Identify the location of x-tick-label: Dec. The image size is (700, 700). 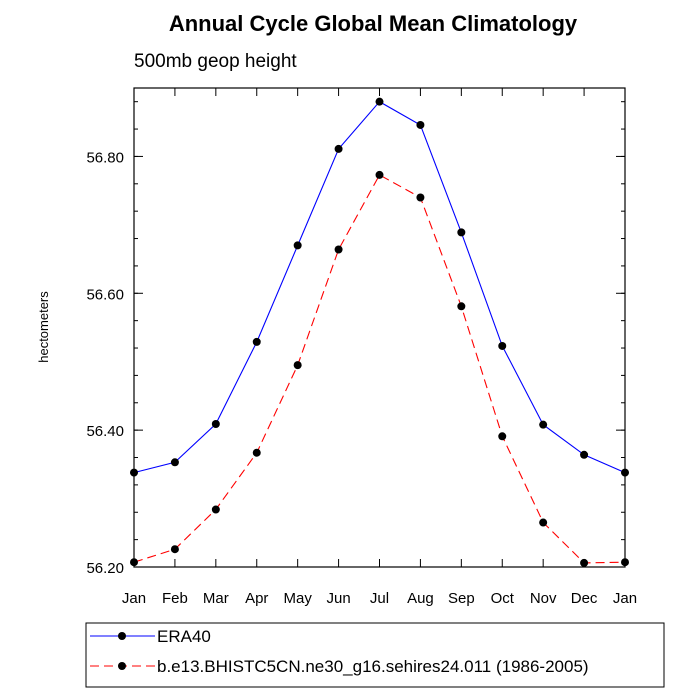
(584, 598).